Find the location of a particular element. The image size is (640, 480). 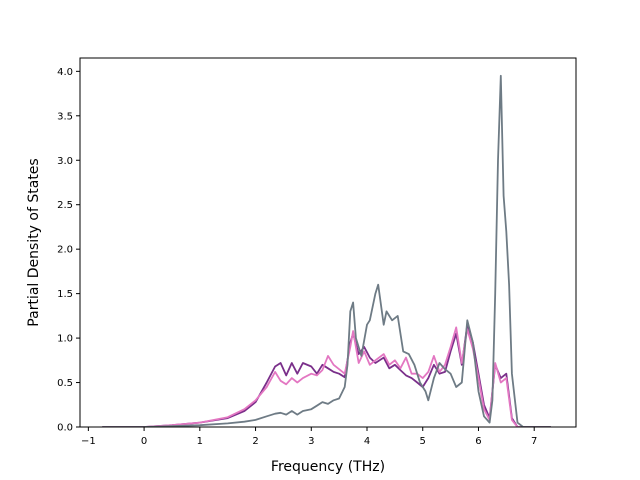

y-tick-label: 1.0 is located at coordinates (65, 339).